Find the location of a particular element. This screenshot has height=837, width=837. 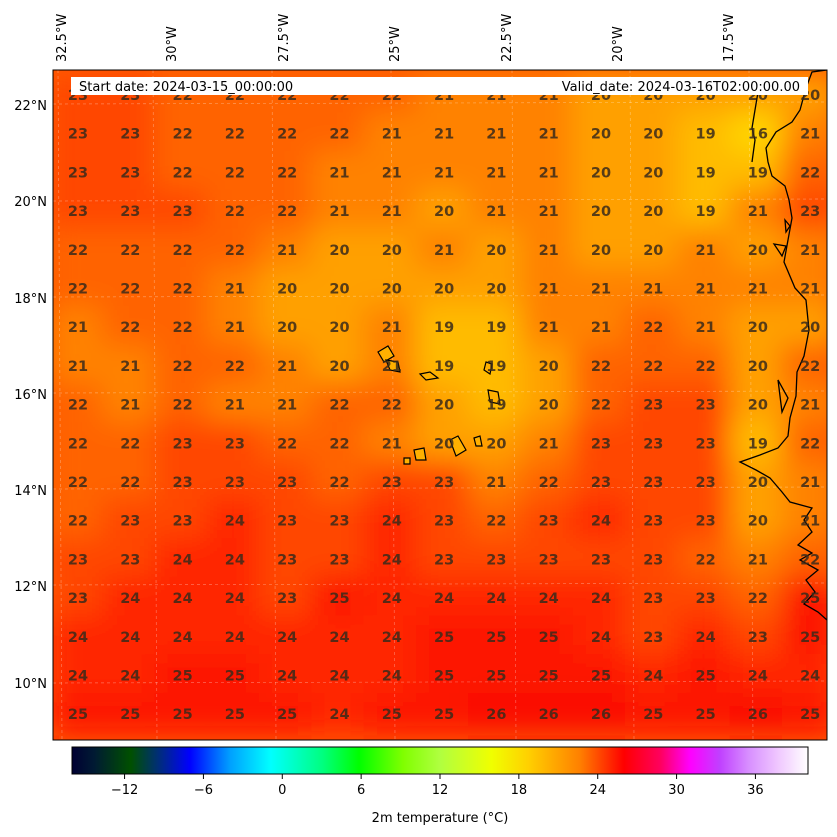

latitude-label: 22°N is located at coordinates (30, 106).